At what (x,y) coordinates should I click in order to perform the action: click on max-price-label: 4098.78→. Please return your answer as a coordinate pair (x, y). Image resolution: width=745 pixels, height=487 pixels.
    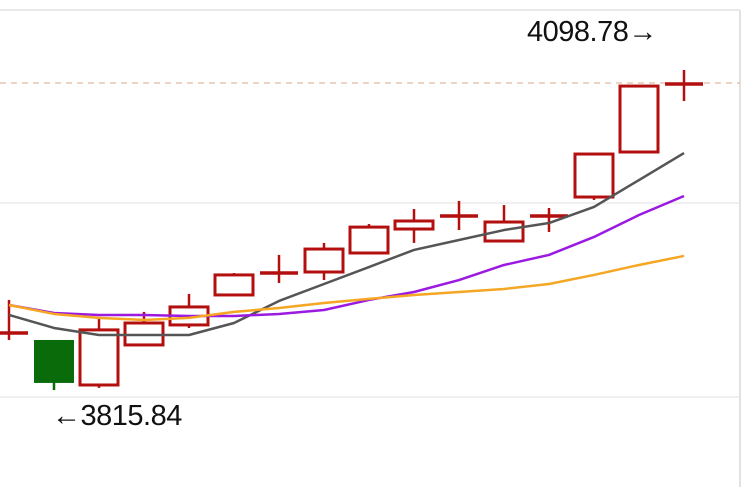
    Looking at the image, I should click on (592, 32).